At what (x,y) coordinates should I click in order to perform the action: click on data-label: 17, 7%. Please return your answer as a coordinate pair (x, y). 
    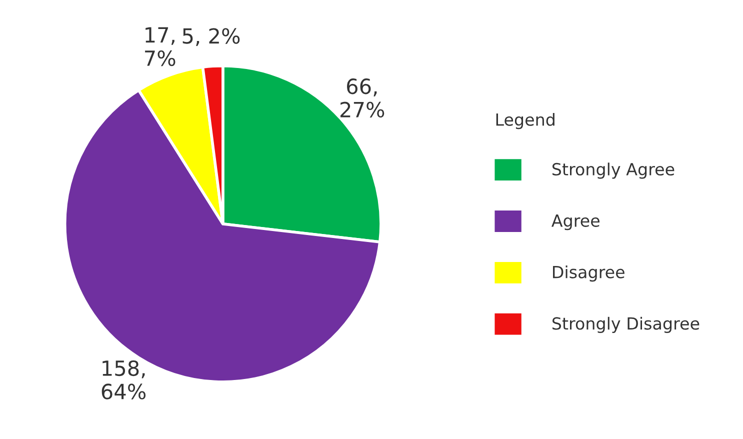
    Looking at the image, I should click on (160, 46).